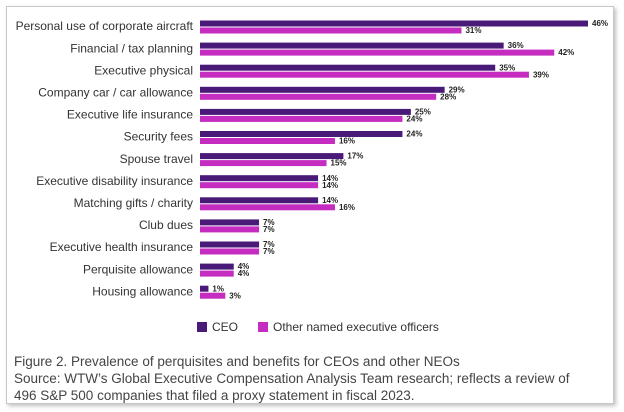  I want to click on value-label: 39%, so click(541, 74).